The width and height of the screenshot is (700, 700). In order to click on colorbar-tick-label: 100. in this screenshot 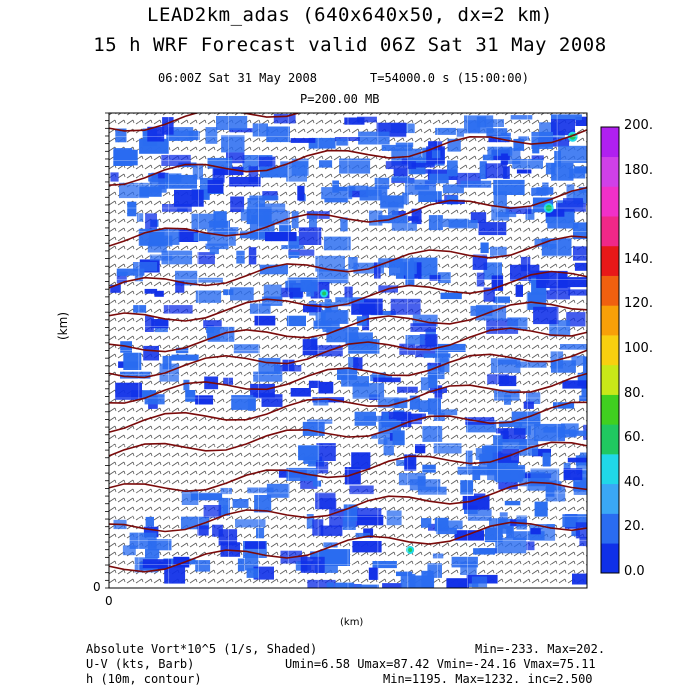, I will do `click(638, 348)`.